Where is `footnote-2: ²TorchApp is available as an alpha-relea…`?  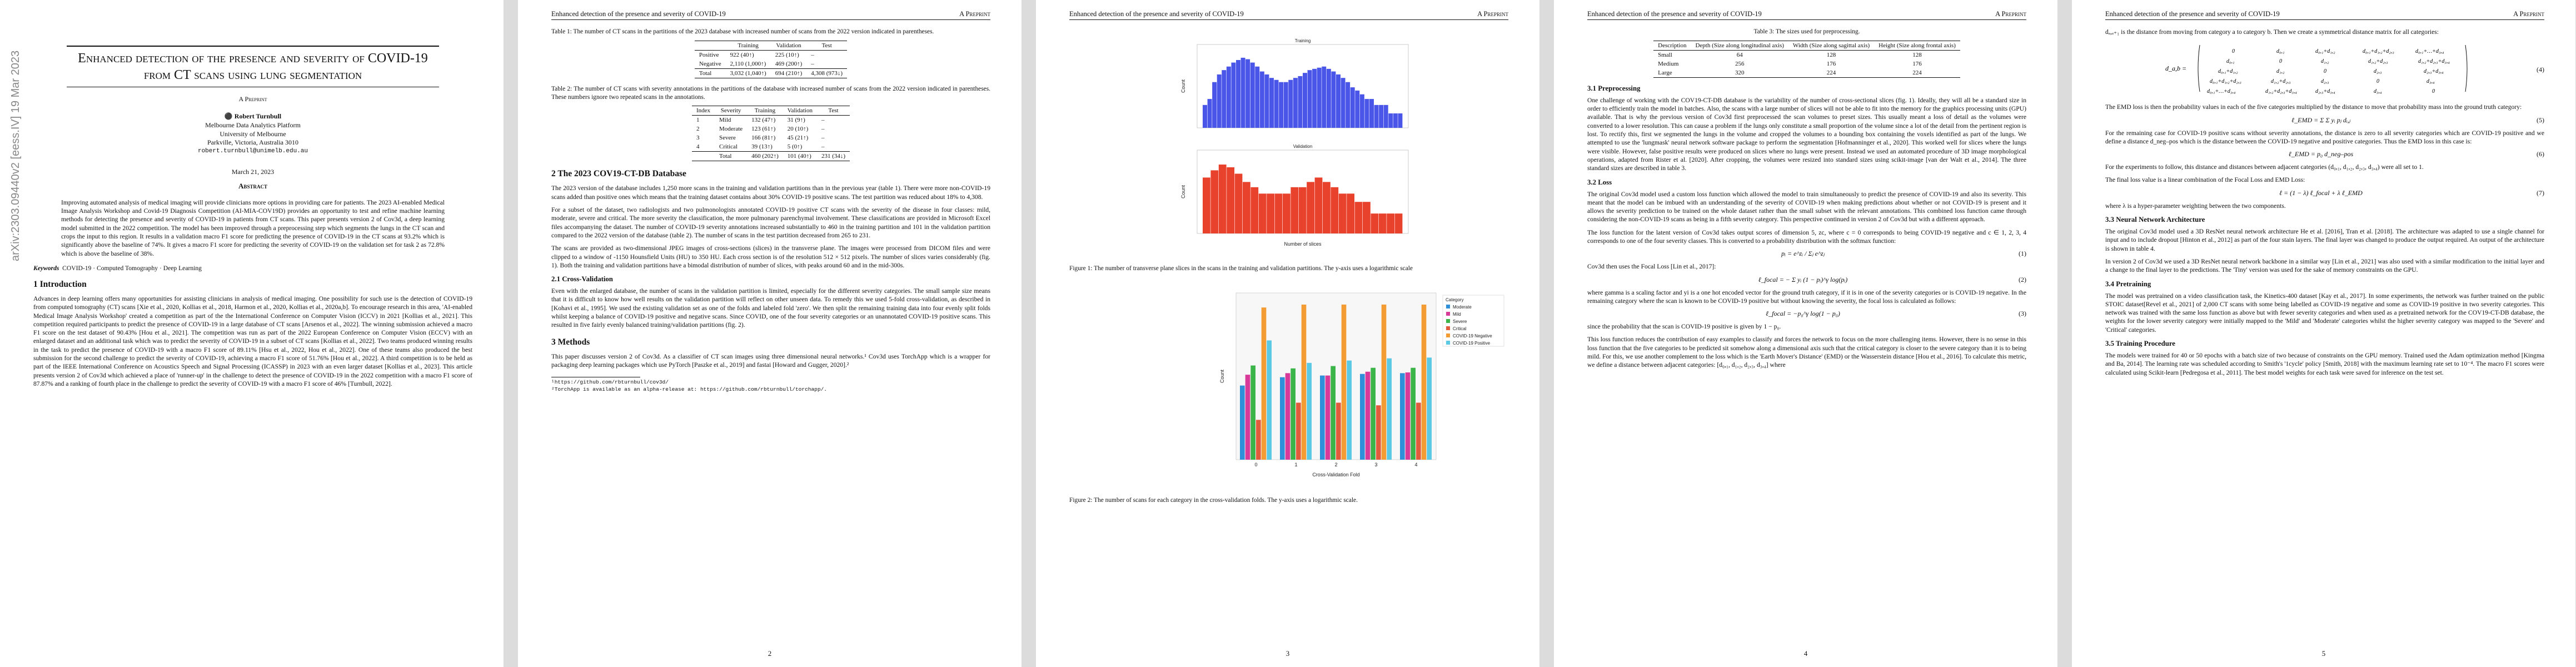
footnote-2: ²TorchApp is available as an alpha-relea… is located at coordinates (689, 389).